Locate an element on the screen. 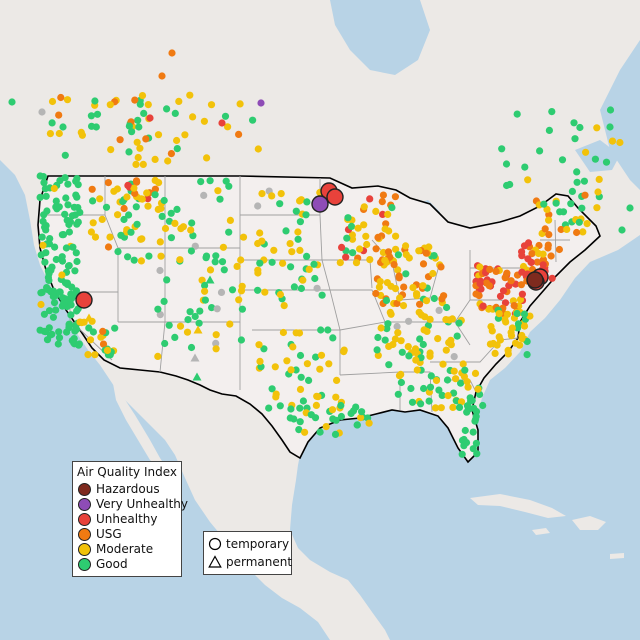 This screenshot has height=640, width=640. monitor-marker-permanent is located at coordinates (210, 279).